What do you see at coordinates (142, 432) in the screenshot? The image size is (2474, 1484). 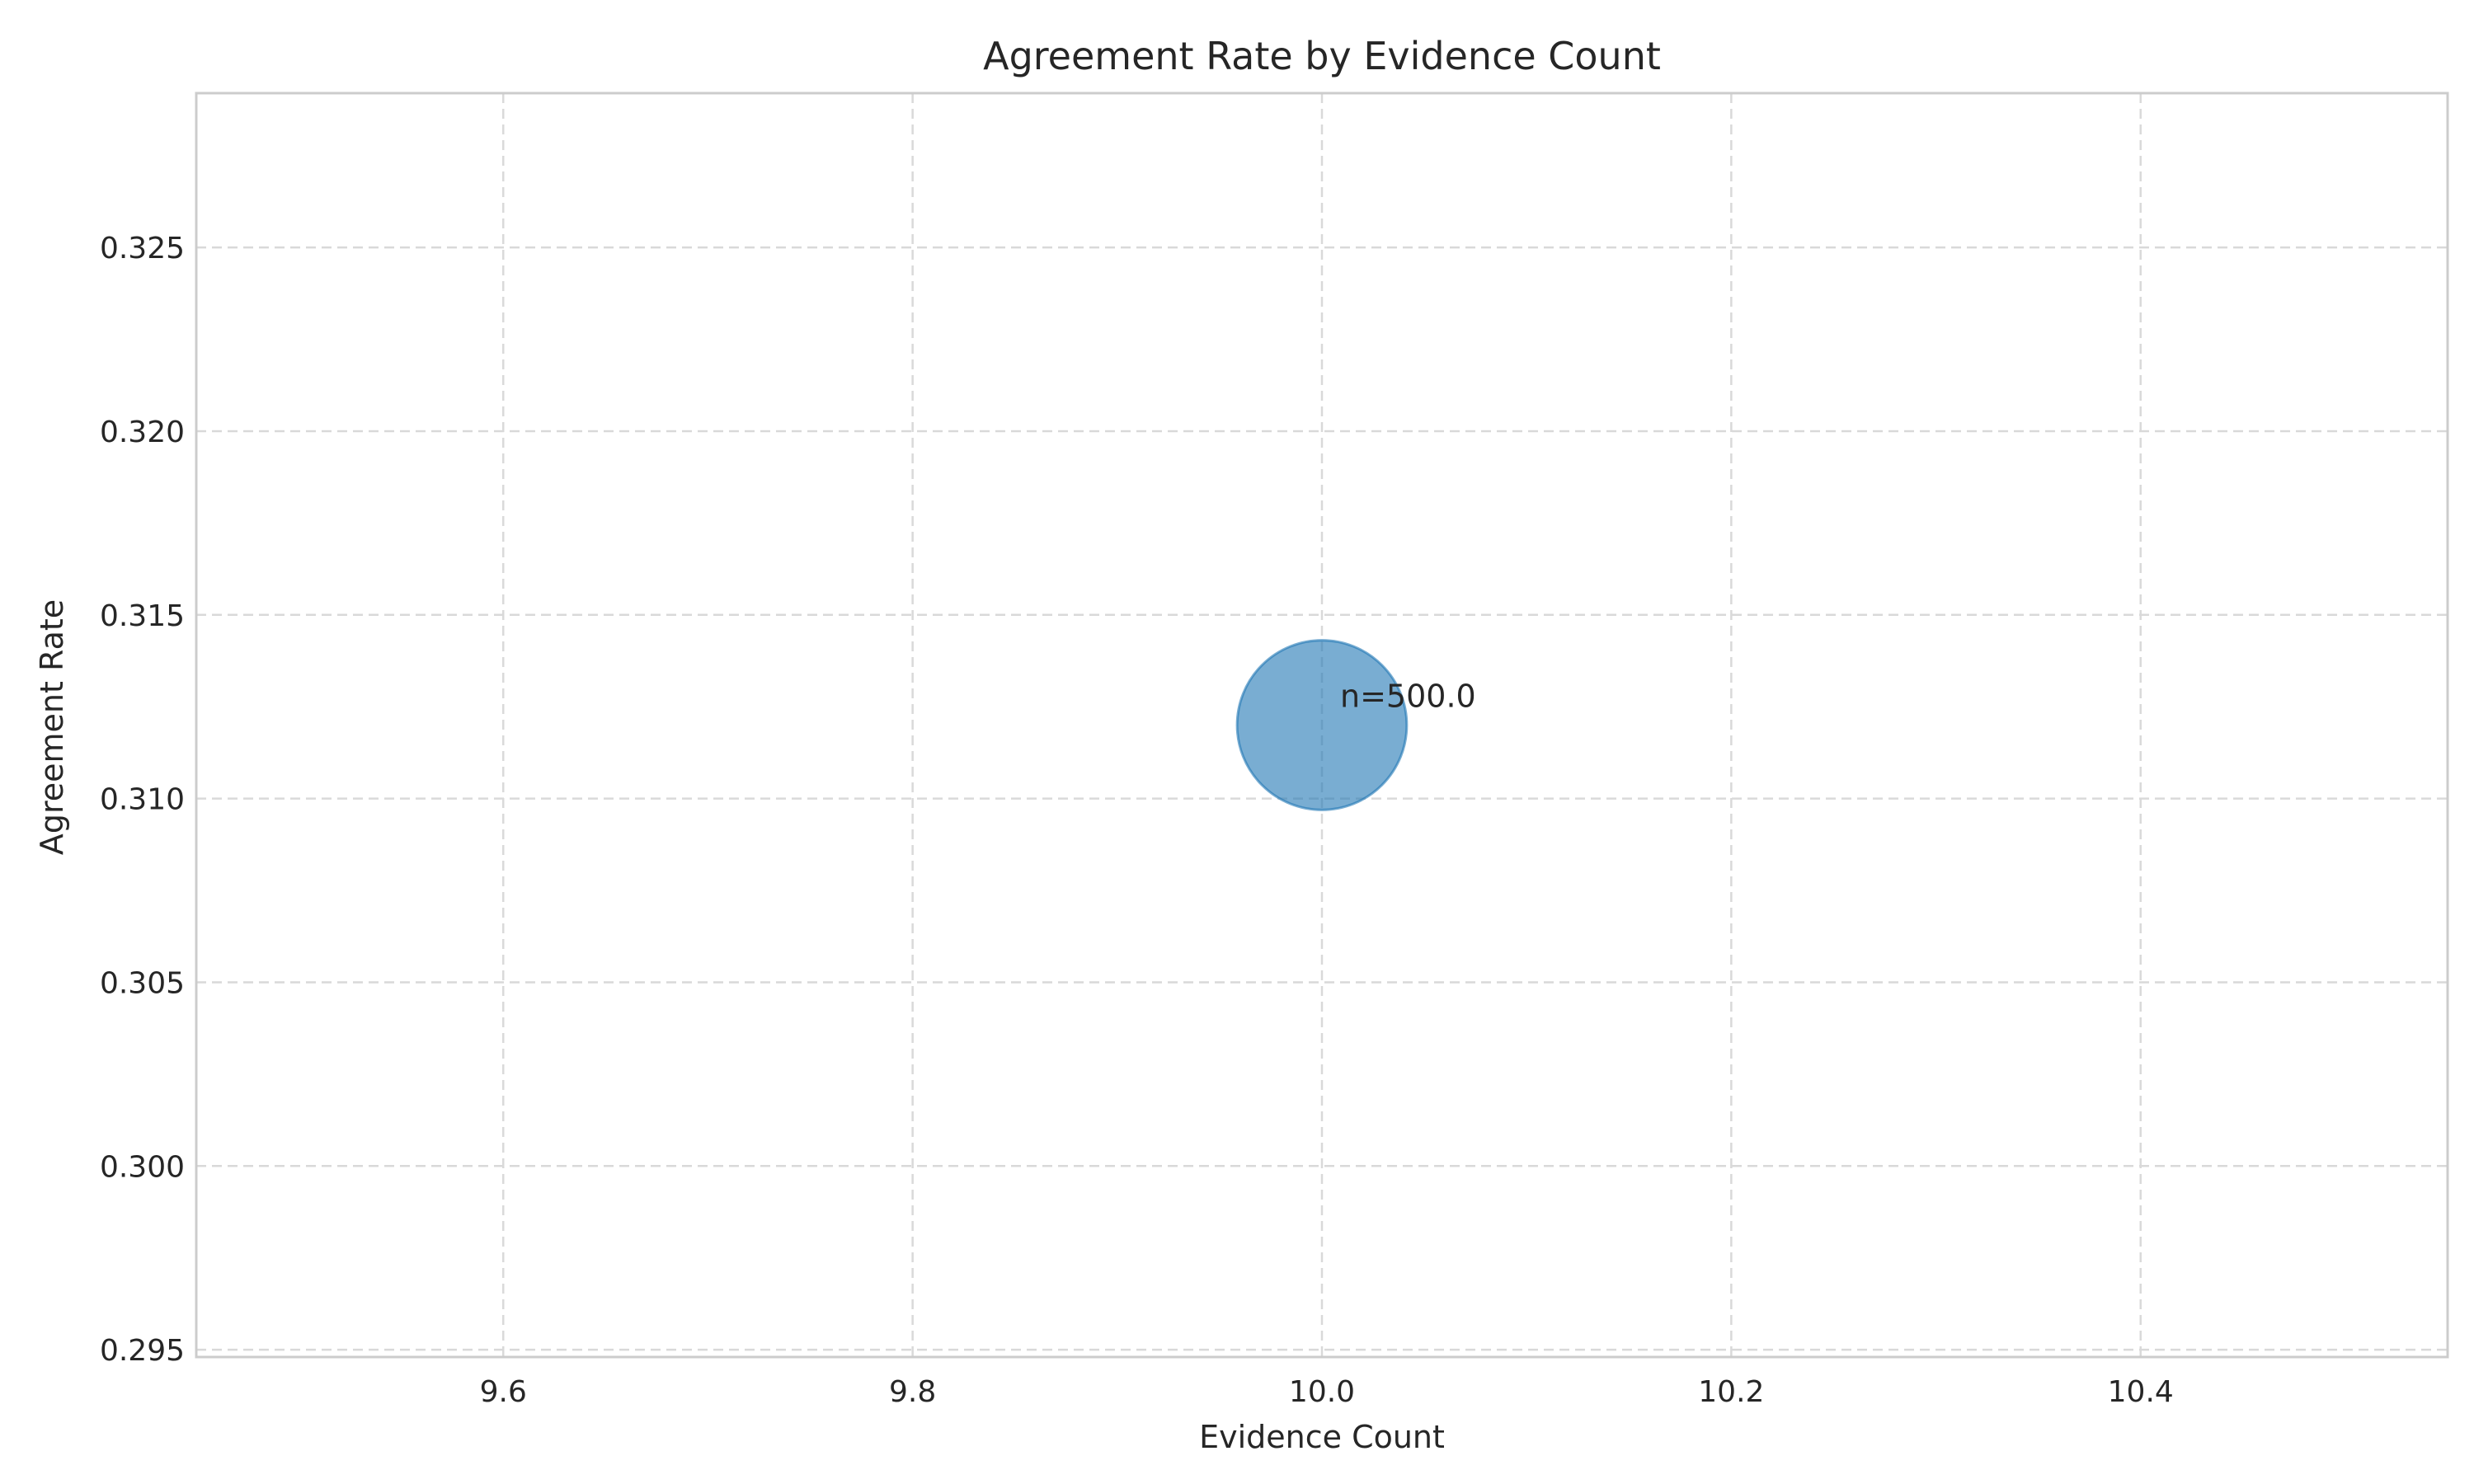 I see `y-tick-label: 0.320` at bounding box center [142, 432].